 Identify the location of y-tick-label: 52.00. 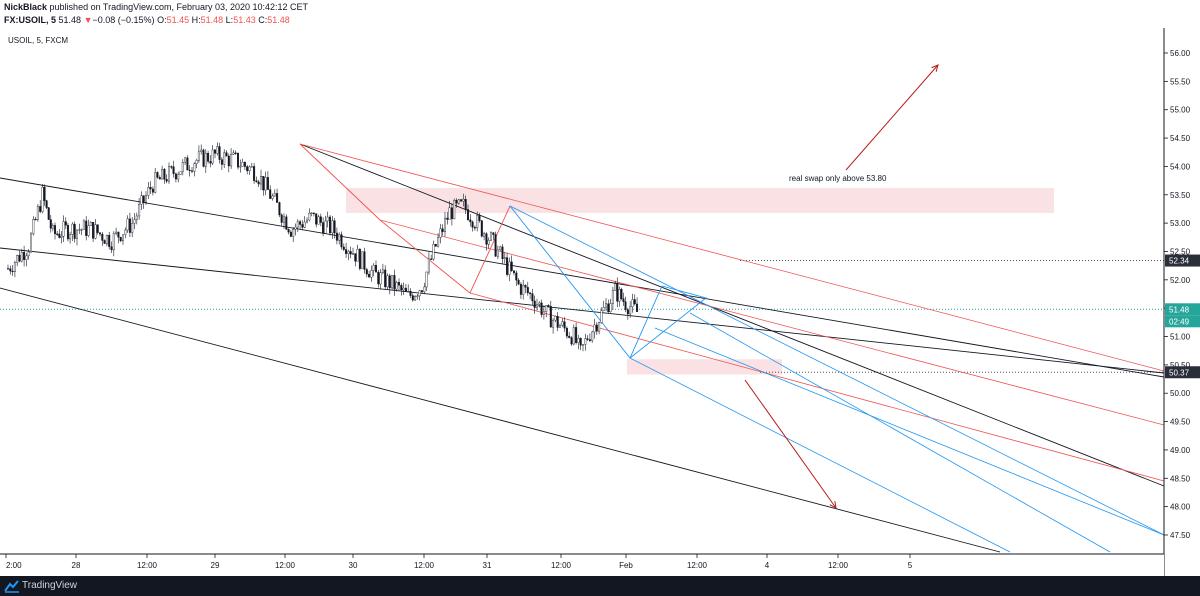
(1180, 280).